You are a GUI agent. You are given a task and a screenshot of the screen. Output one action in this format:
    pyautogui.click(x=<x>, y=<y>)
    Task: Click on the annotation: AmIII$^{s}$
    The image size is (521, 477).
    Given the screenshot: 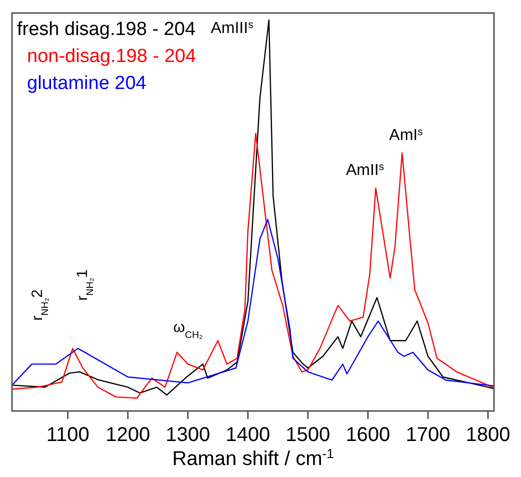 What is the action you would take?
    pyautogui.click(x=232, y=28)
    